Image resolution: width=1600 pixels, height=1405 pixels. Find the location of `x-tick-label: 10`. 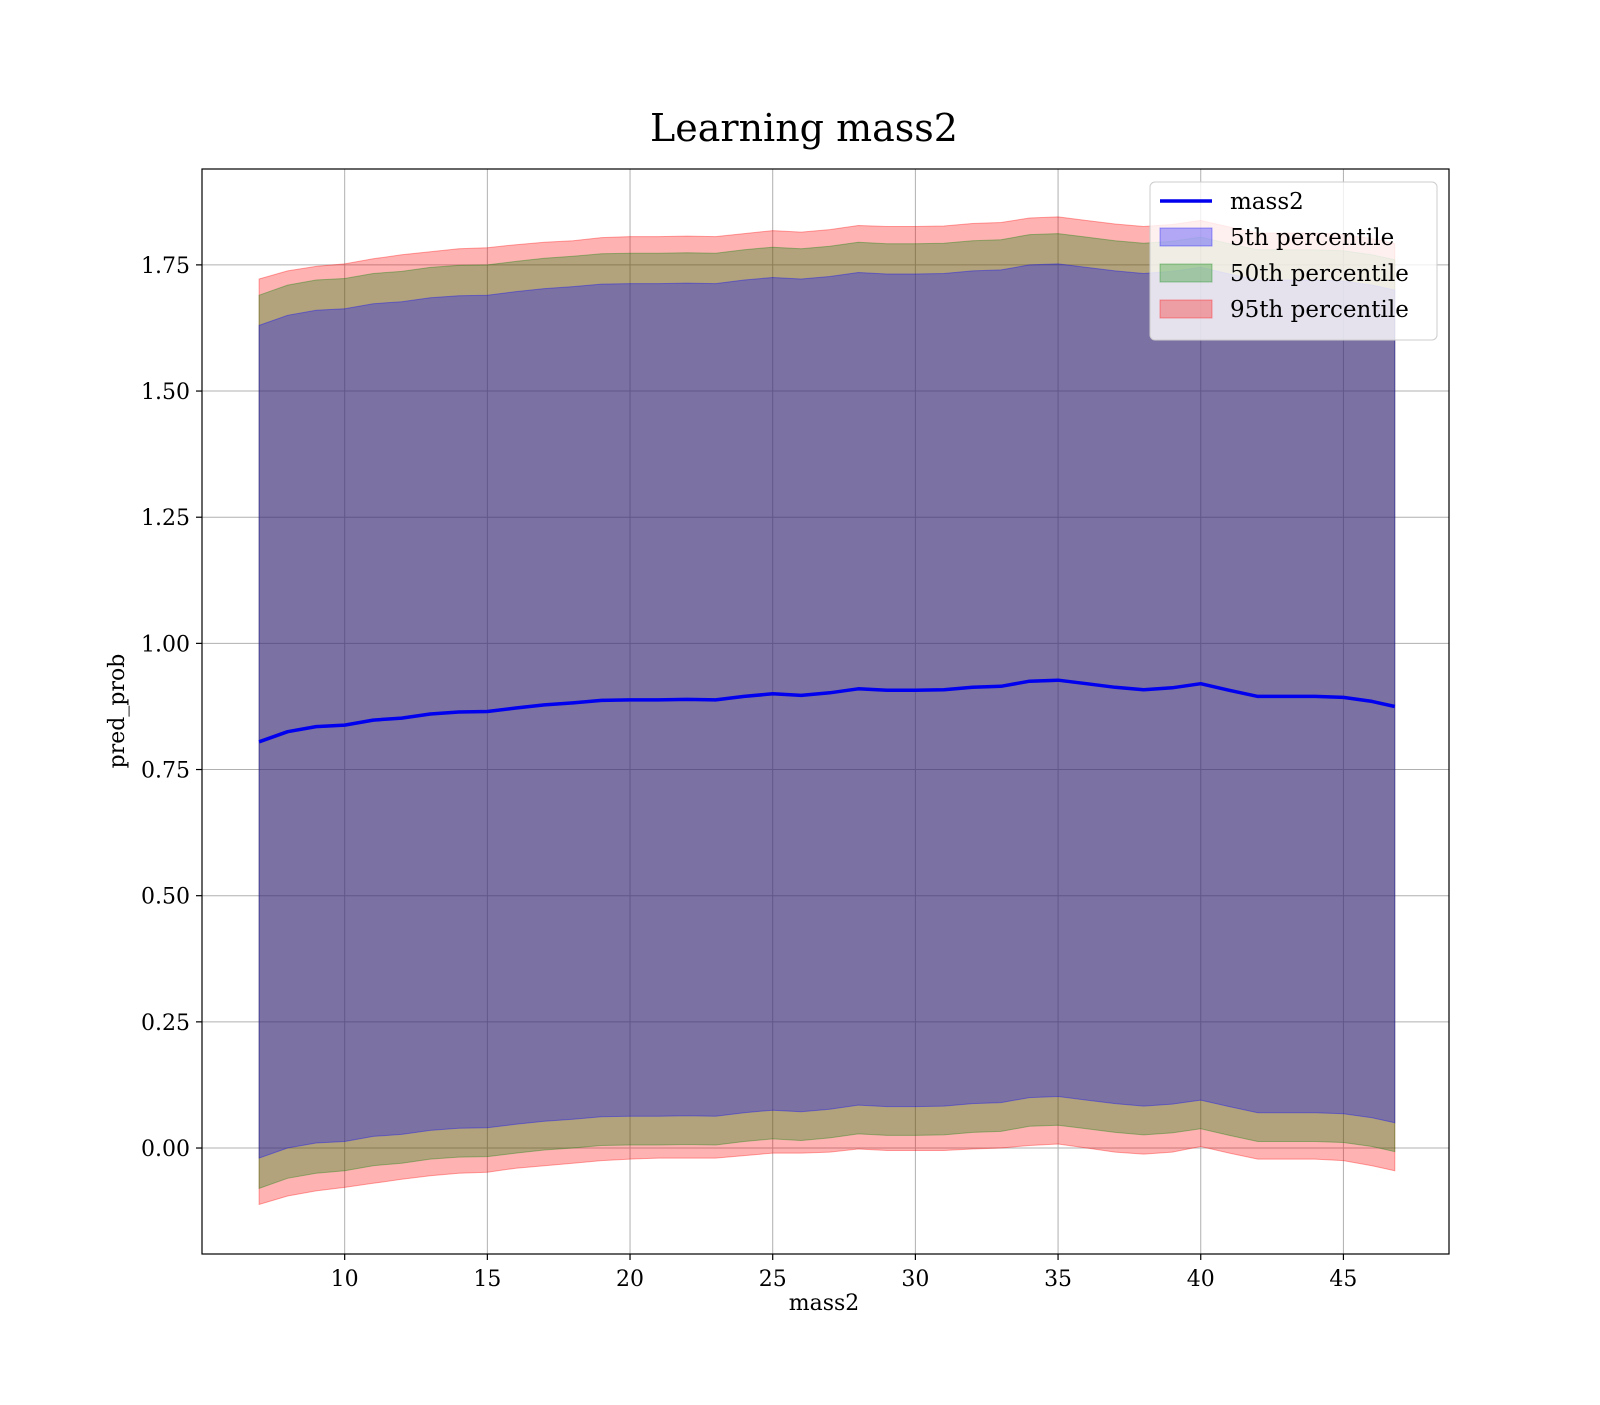

x-tick-label: 10 is located at coordinates (345, 1279).